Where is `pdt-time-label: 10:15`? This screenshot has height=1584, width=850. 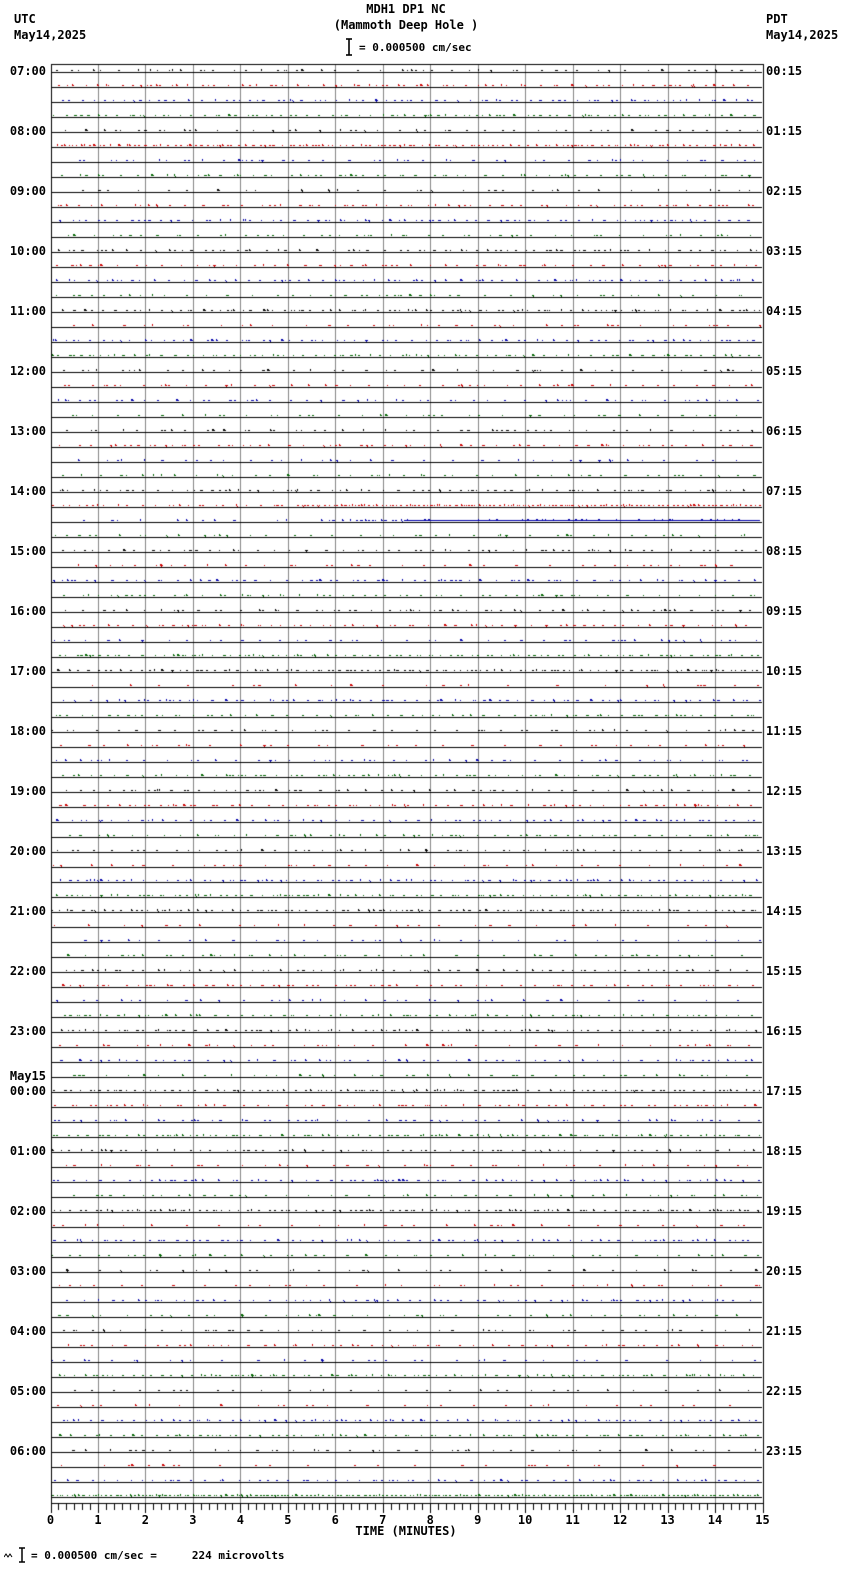 pdt-time-label: 10:15 is located at coordinates (784, 671).